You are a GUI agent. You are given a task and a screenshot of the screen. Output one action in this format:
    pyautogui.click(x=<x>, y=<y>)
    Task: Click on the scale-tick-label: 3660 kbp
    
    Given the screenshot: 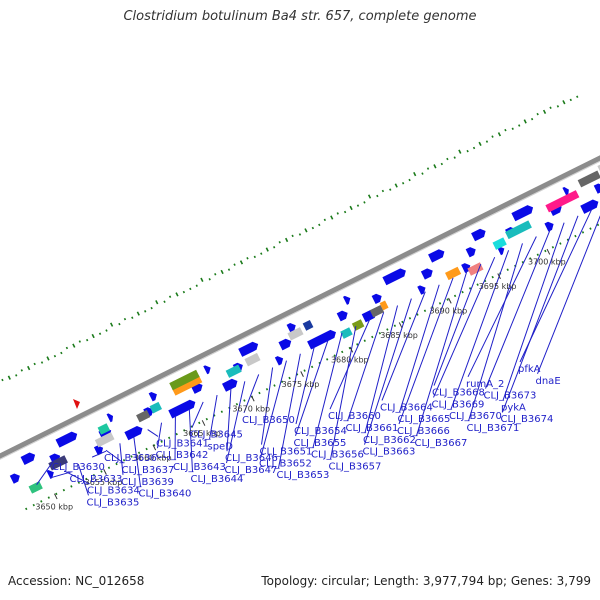 What is the action you would take?
    pyautogui.click(x=153, y=457)
    